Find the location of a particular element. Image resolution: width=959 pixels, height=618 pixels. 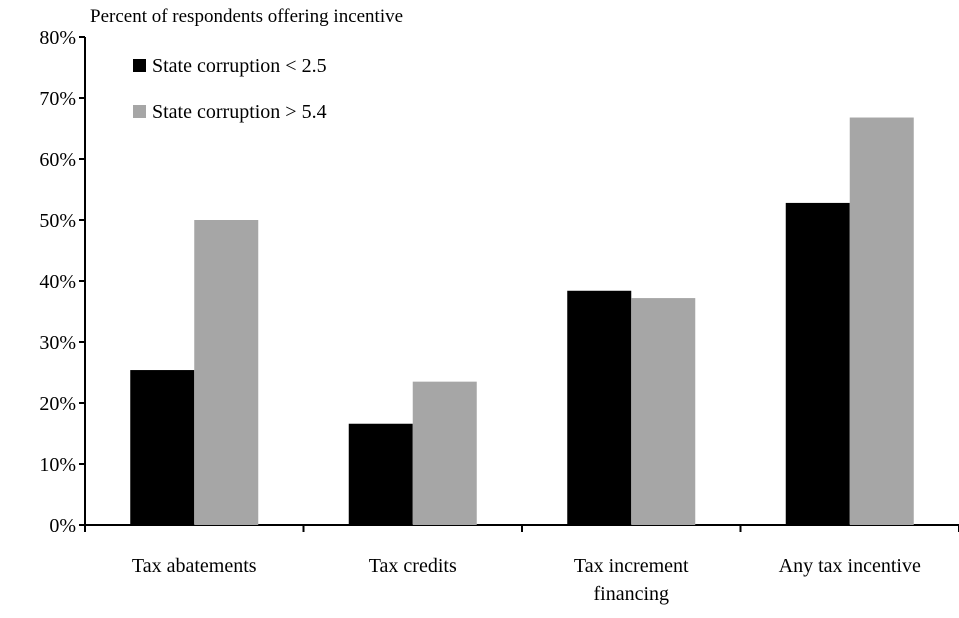

x-tick-label: Any tax incentive is located at coordinates (850, 566).